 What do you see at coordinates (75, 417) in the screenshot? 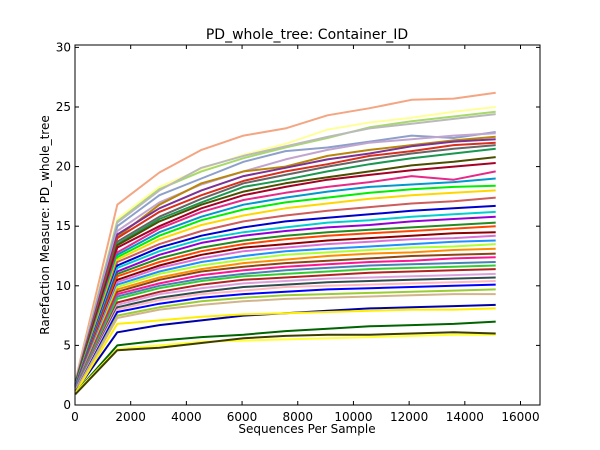
I see `x-tick-label: 0` at bounding box center [75, 417].